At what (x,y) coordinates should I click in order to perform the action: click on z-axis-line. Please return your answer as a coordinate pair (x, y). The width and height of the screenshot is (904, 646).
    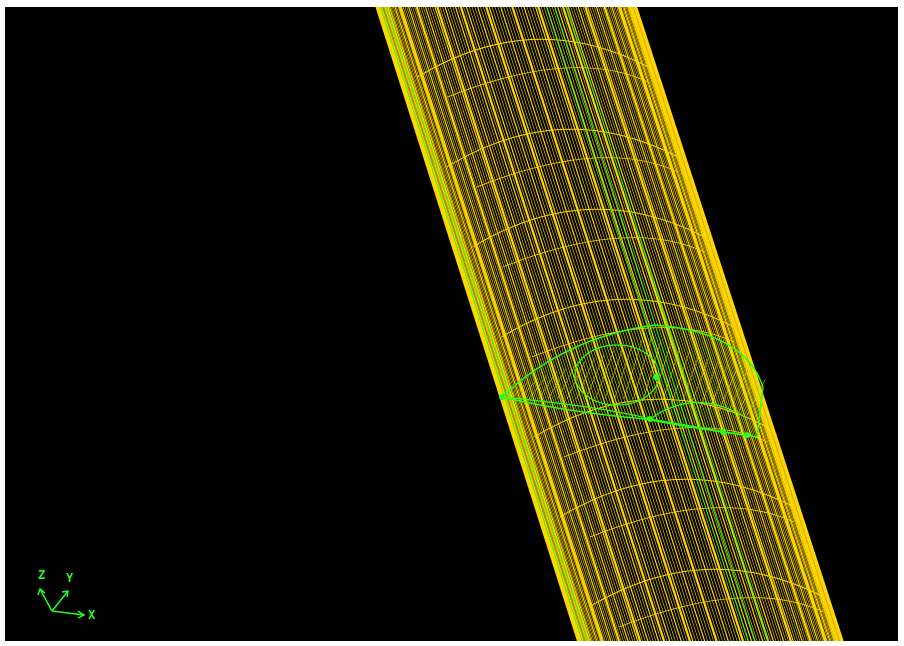
    Looking at the image, I should click on (46, 600).